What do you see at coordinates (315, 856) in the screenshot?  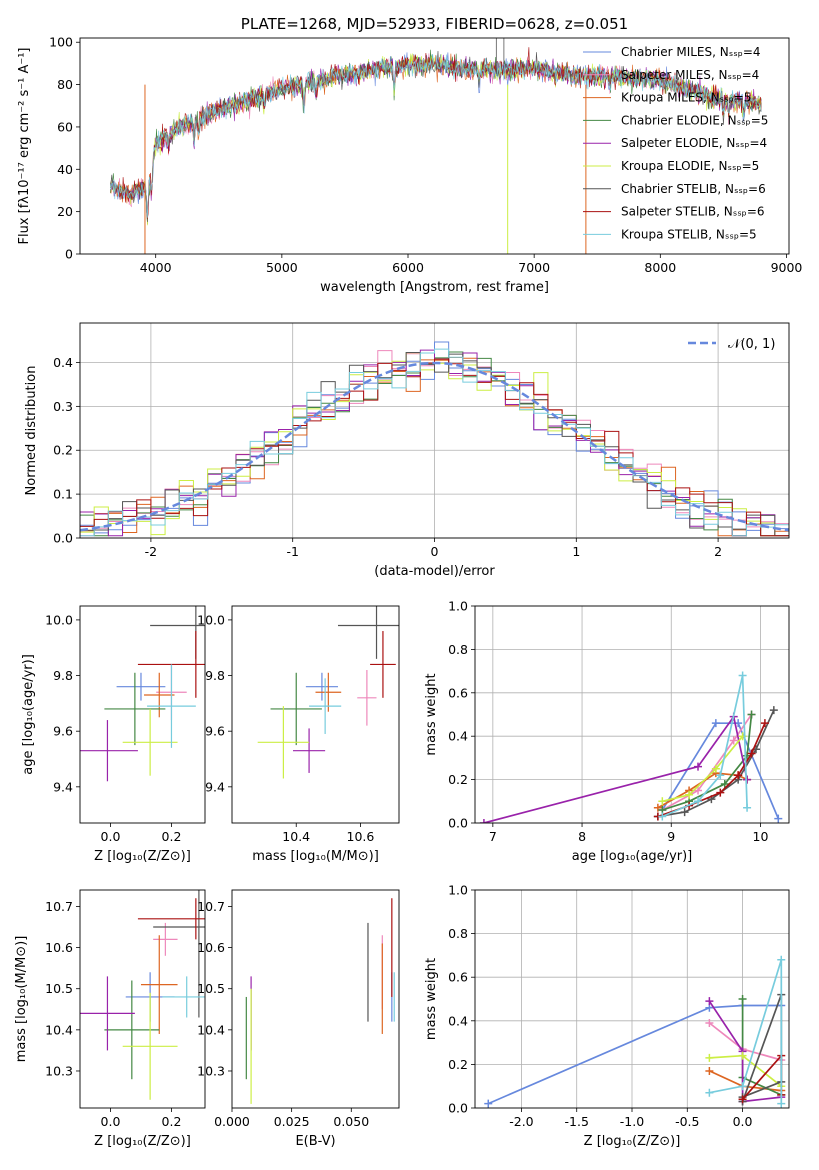 I see `x-axis-label: mass [log₁₀(M/M⊙)]` at bounding box center [315, 856].